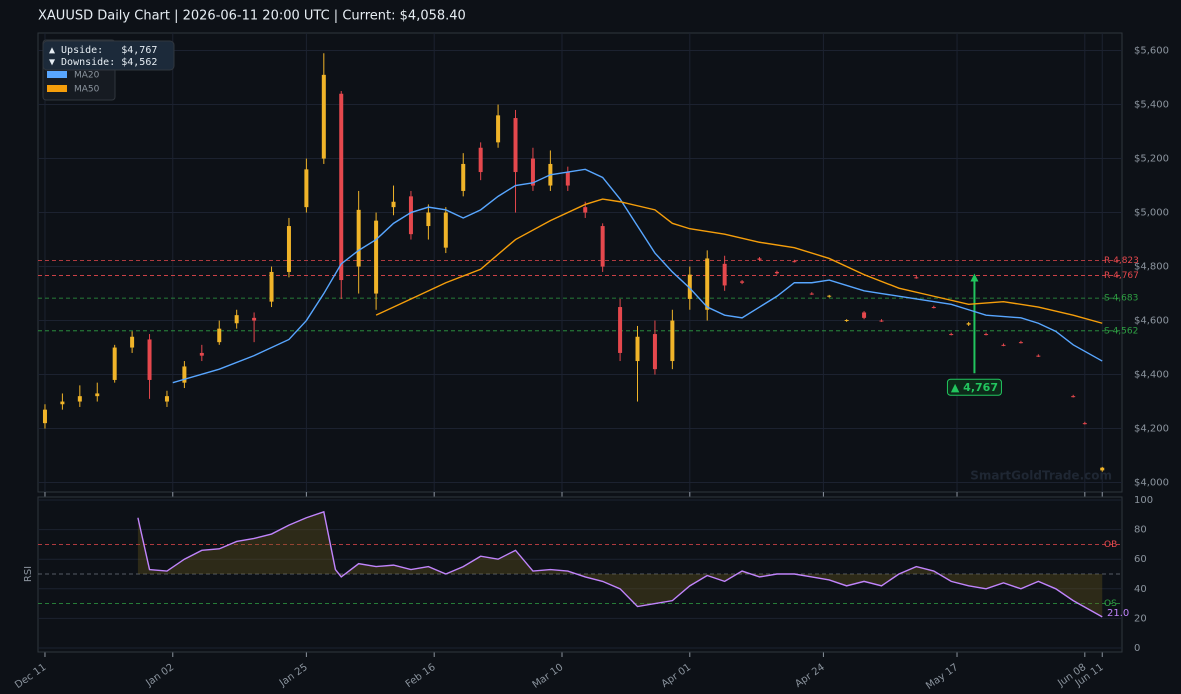 The width and height of the screenshot is (1181, 694). I want to click on y-tick-label: $5,200, so click(1151, 159).